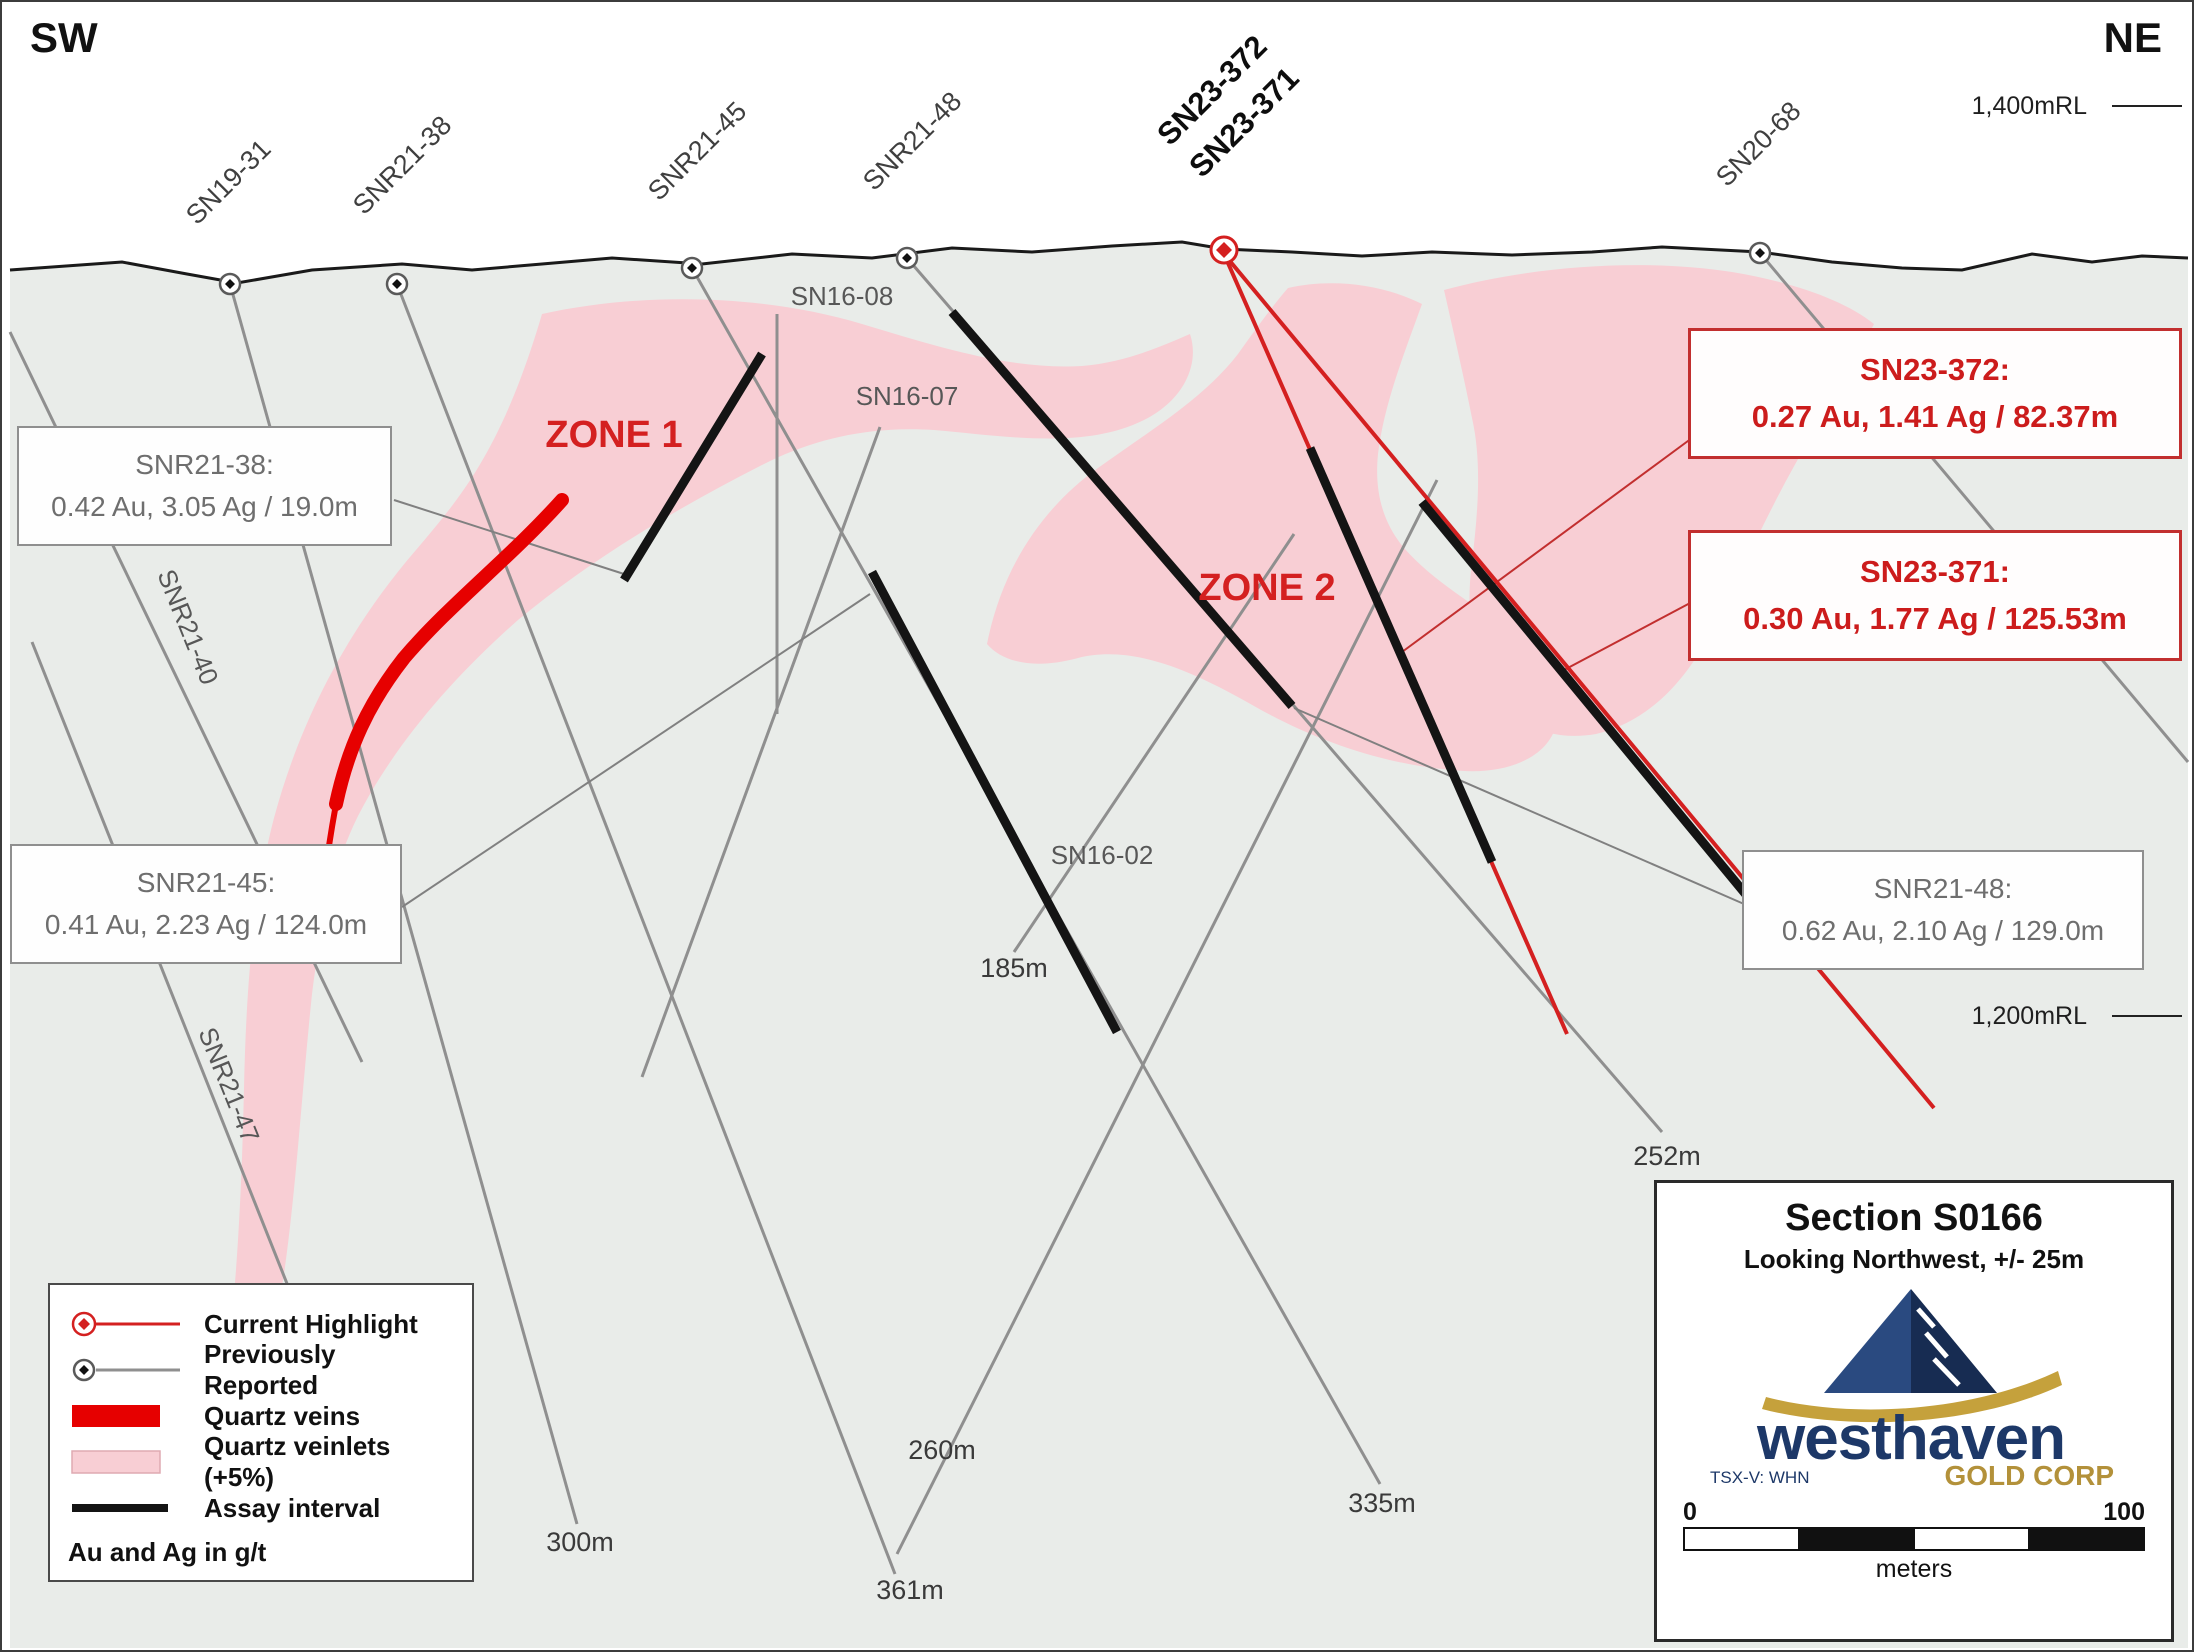 Image resolution: width=2194 pixels, height=1652 pixels. I want to click on logo-ticker: TSX-V: WHN, so click(1759, 1477).